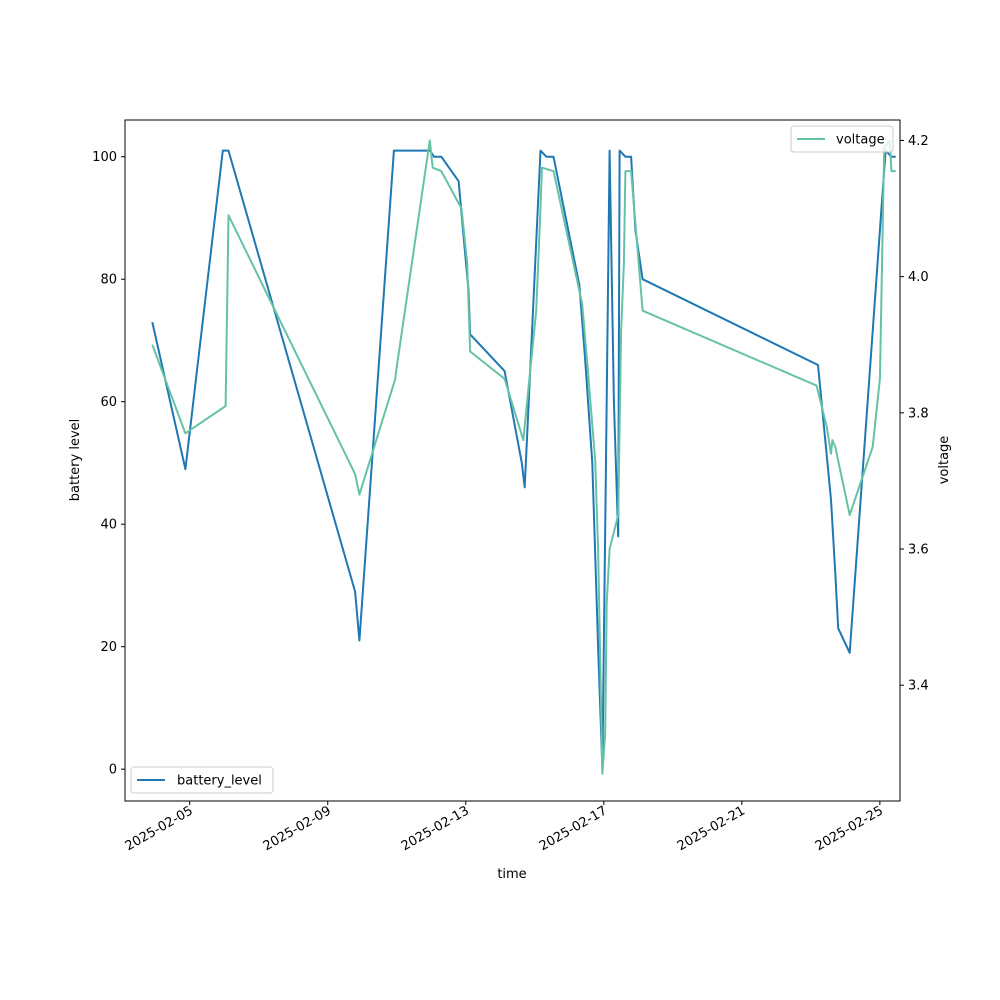 Image resolution: width=1000 pixels, height=1000 pixels. I want to click on x-axis-title: time, so click(511, 874).